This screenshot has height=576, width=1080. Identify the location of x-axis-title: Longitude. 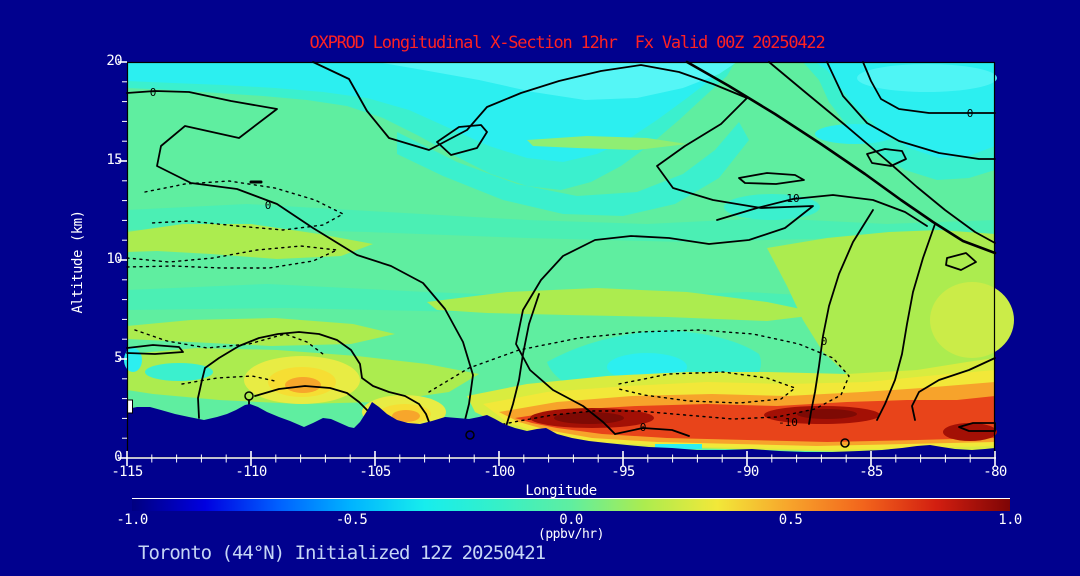
(561, 491).